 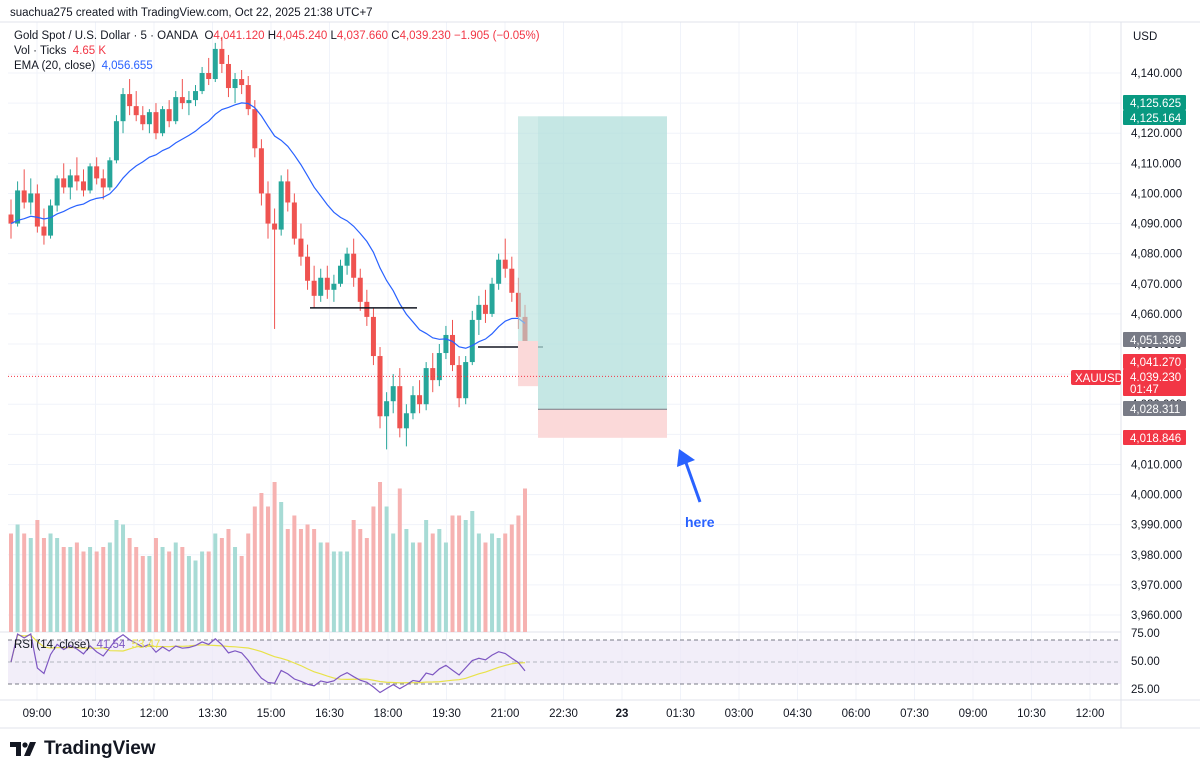 What do you see at coordinates (1145, 634) in the screenshot?
I see `rsi-tick-label: 75.00` at bounding box center [1145, 634].